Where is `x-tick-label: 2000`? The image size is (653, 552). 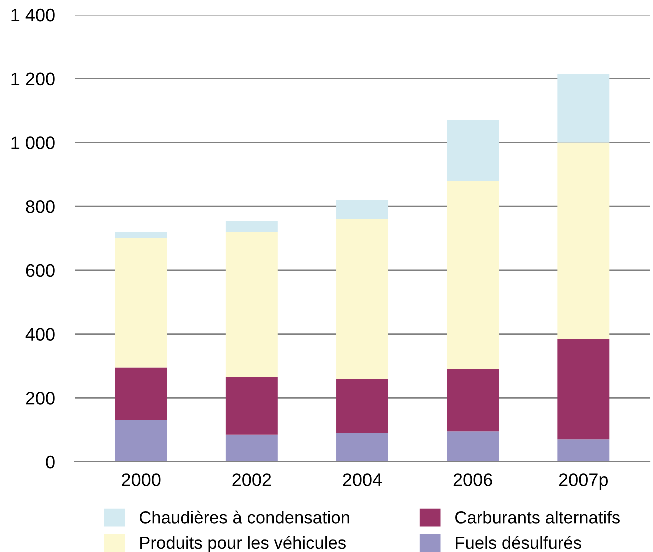
x-tick-label: 2000 is located at coordinates (141, 480).